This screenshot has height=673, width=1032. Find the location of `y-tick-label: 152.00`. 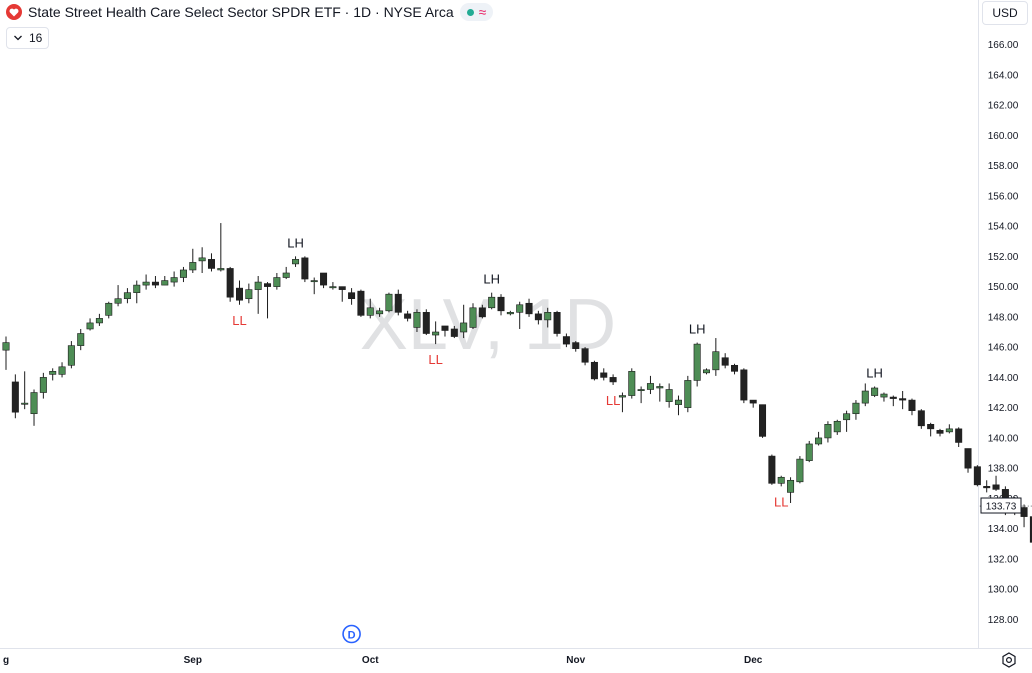

y-tick-label: 152.00 is located at coordinates (1003, 257).